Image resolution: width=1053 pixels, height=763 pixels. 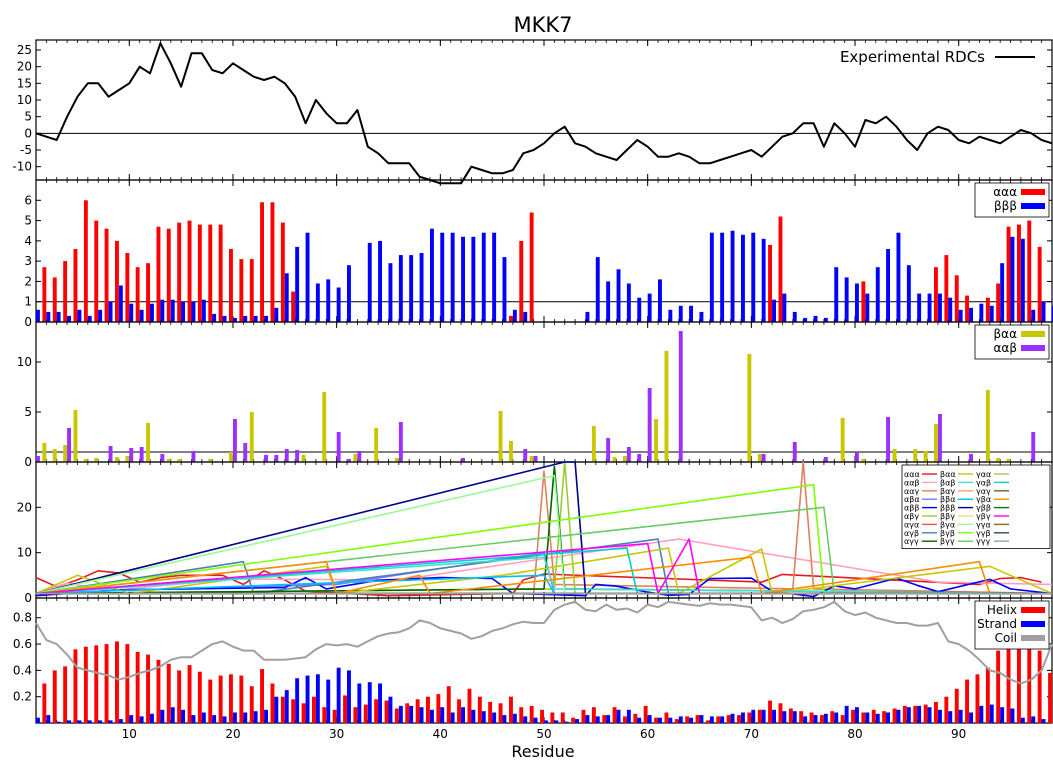 I want to click on x-tick-label: 50, so click(x=543, y=734).